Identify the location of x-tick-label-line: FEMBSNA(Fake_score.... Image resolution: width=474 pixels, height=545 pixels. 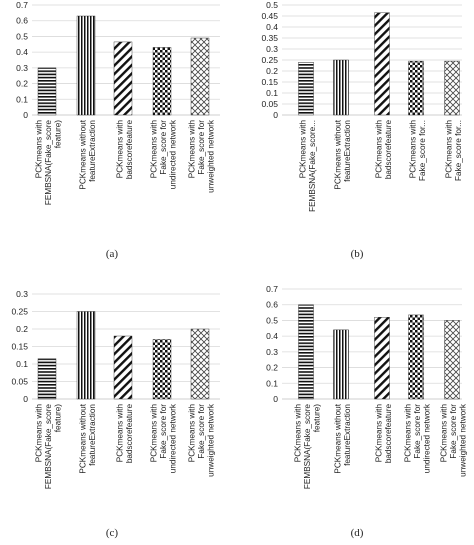
(312, 166).